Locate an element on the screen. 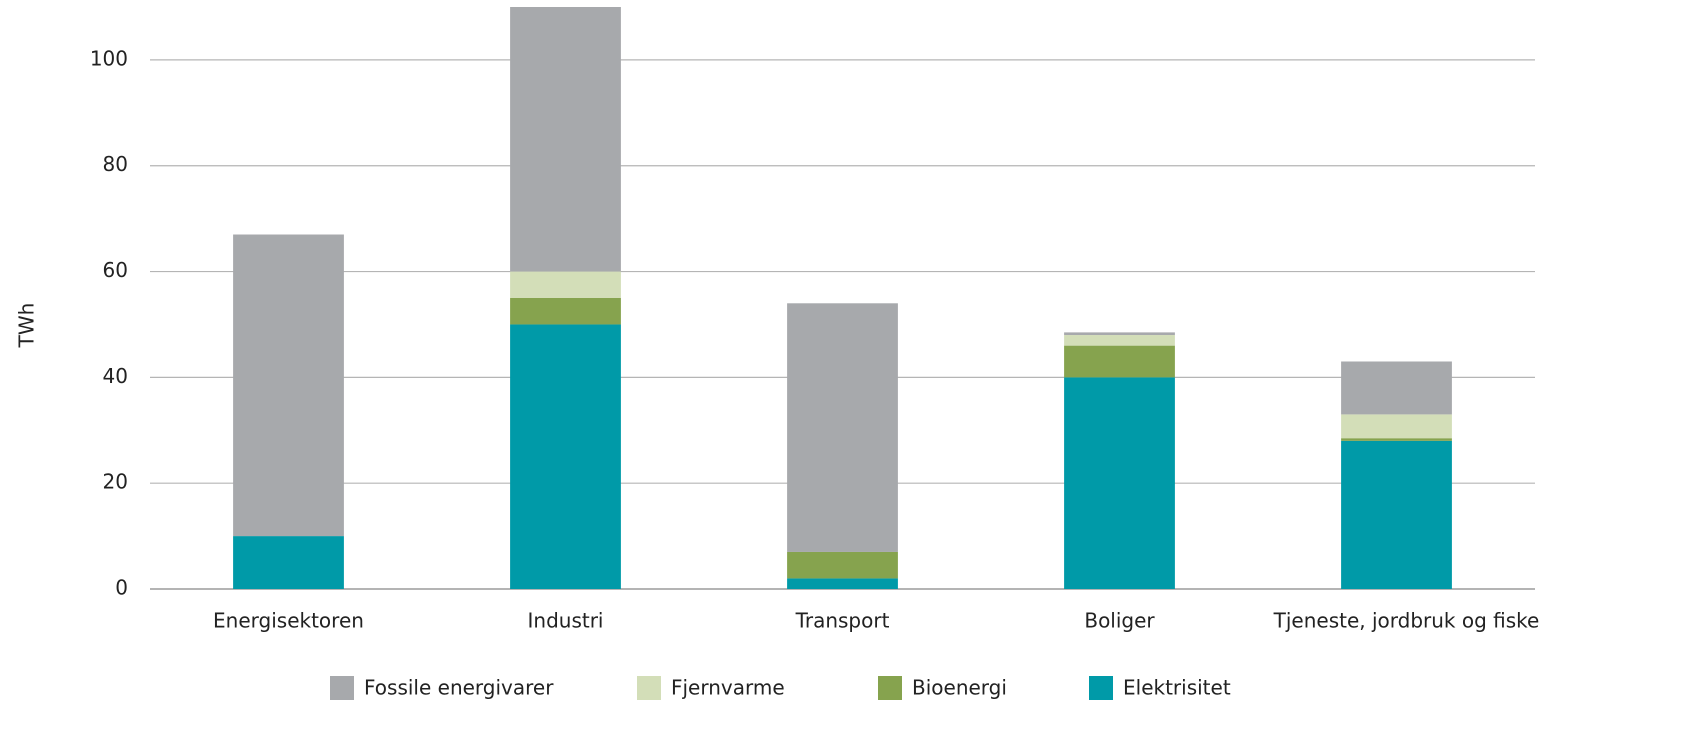 The width and height of the screenshot is (1685, 753). y-tick-label: 0 is located at coordinates (121, 588).